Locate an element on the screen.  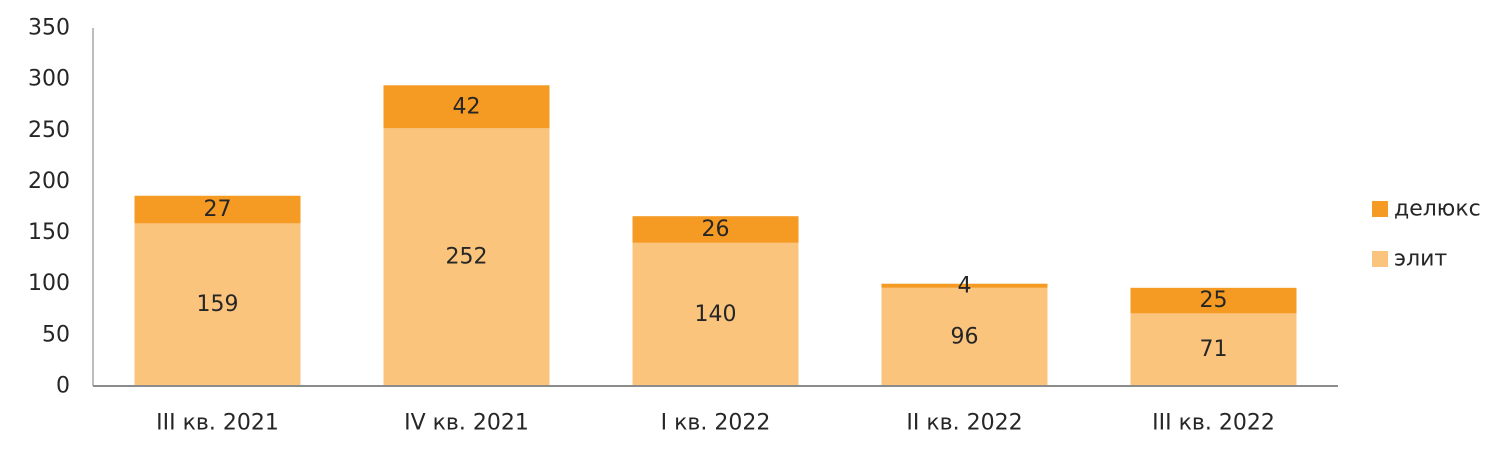
data-label: 252 is located at coordinates (467, 257).